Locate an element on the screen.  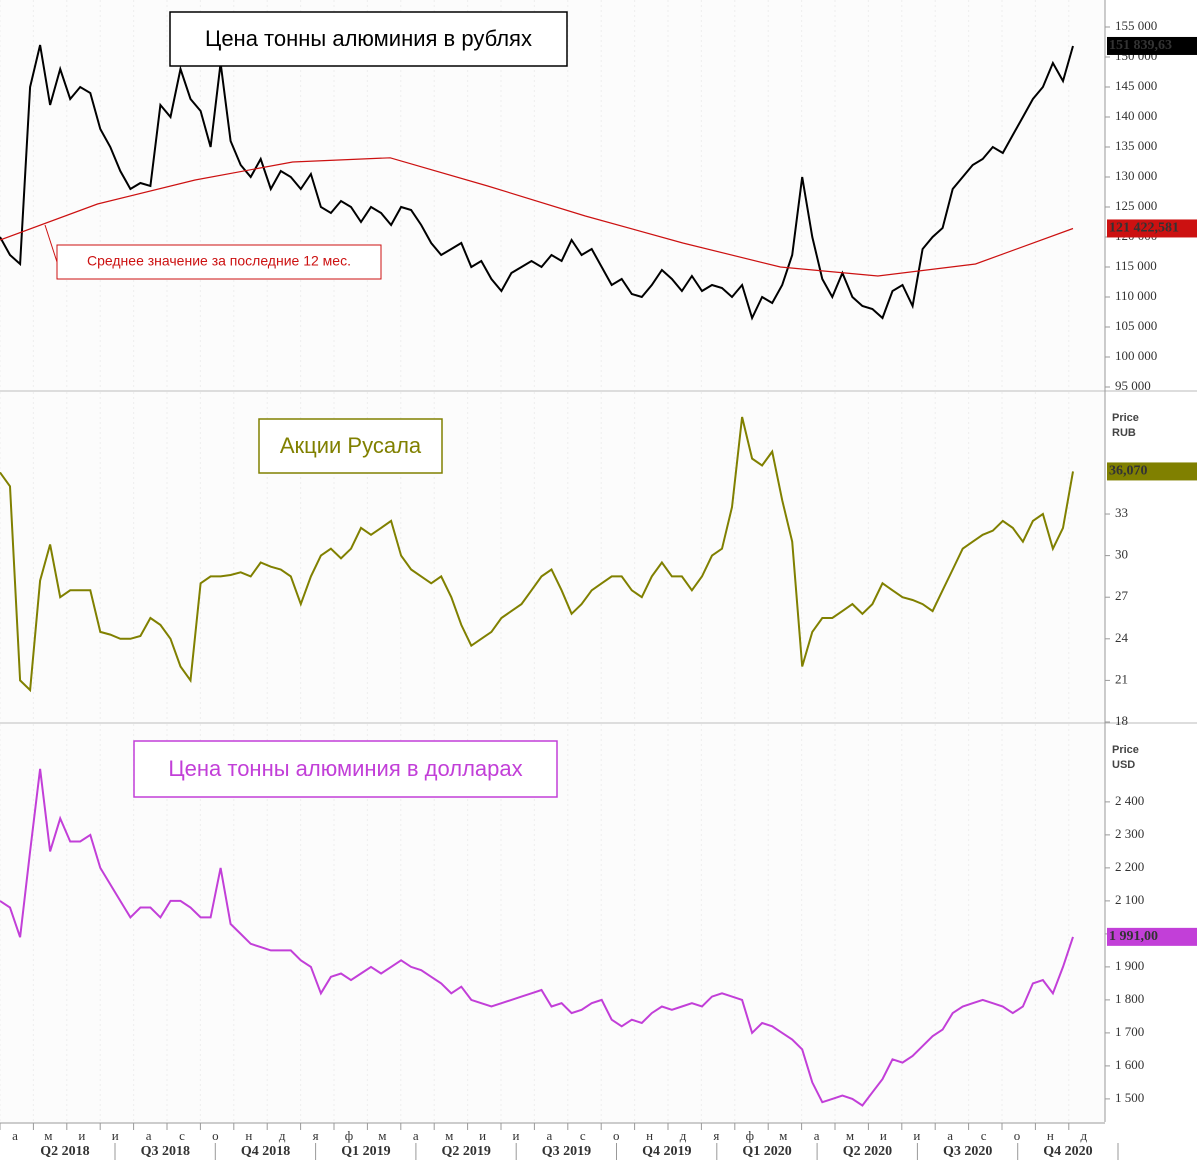
y-tick-label: 135 000 is located at coordinates (1136, 145).